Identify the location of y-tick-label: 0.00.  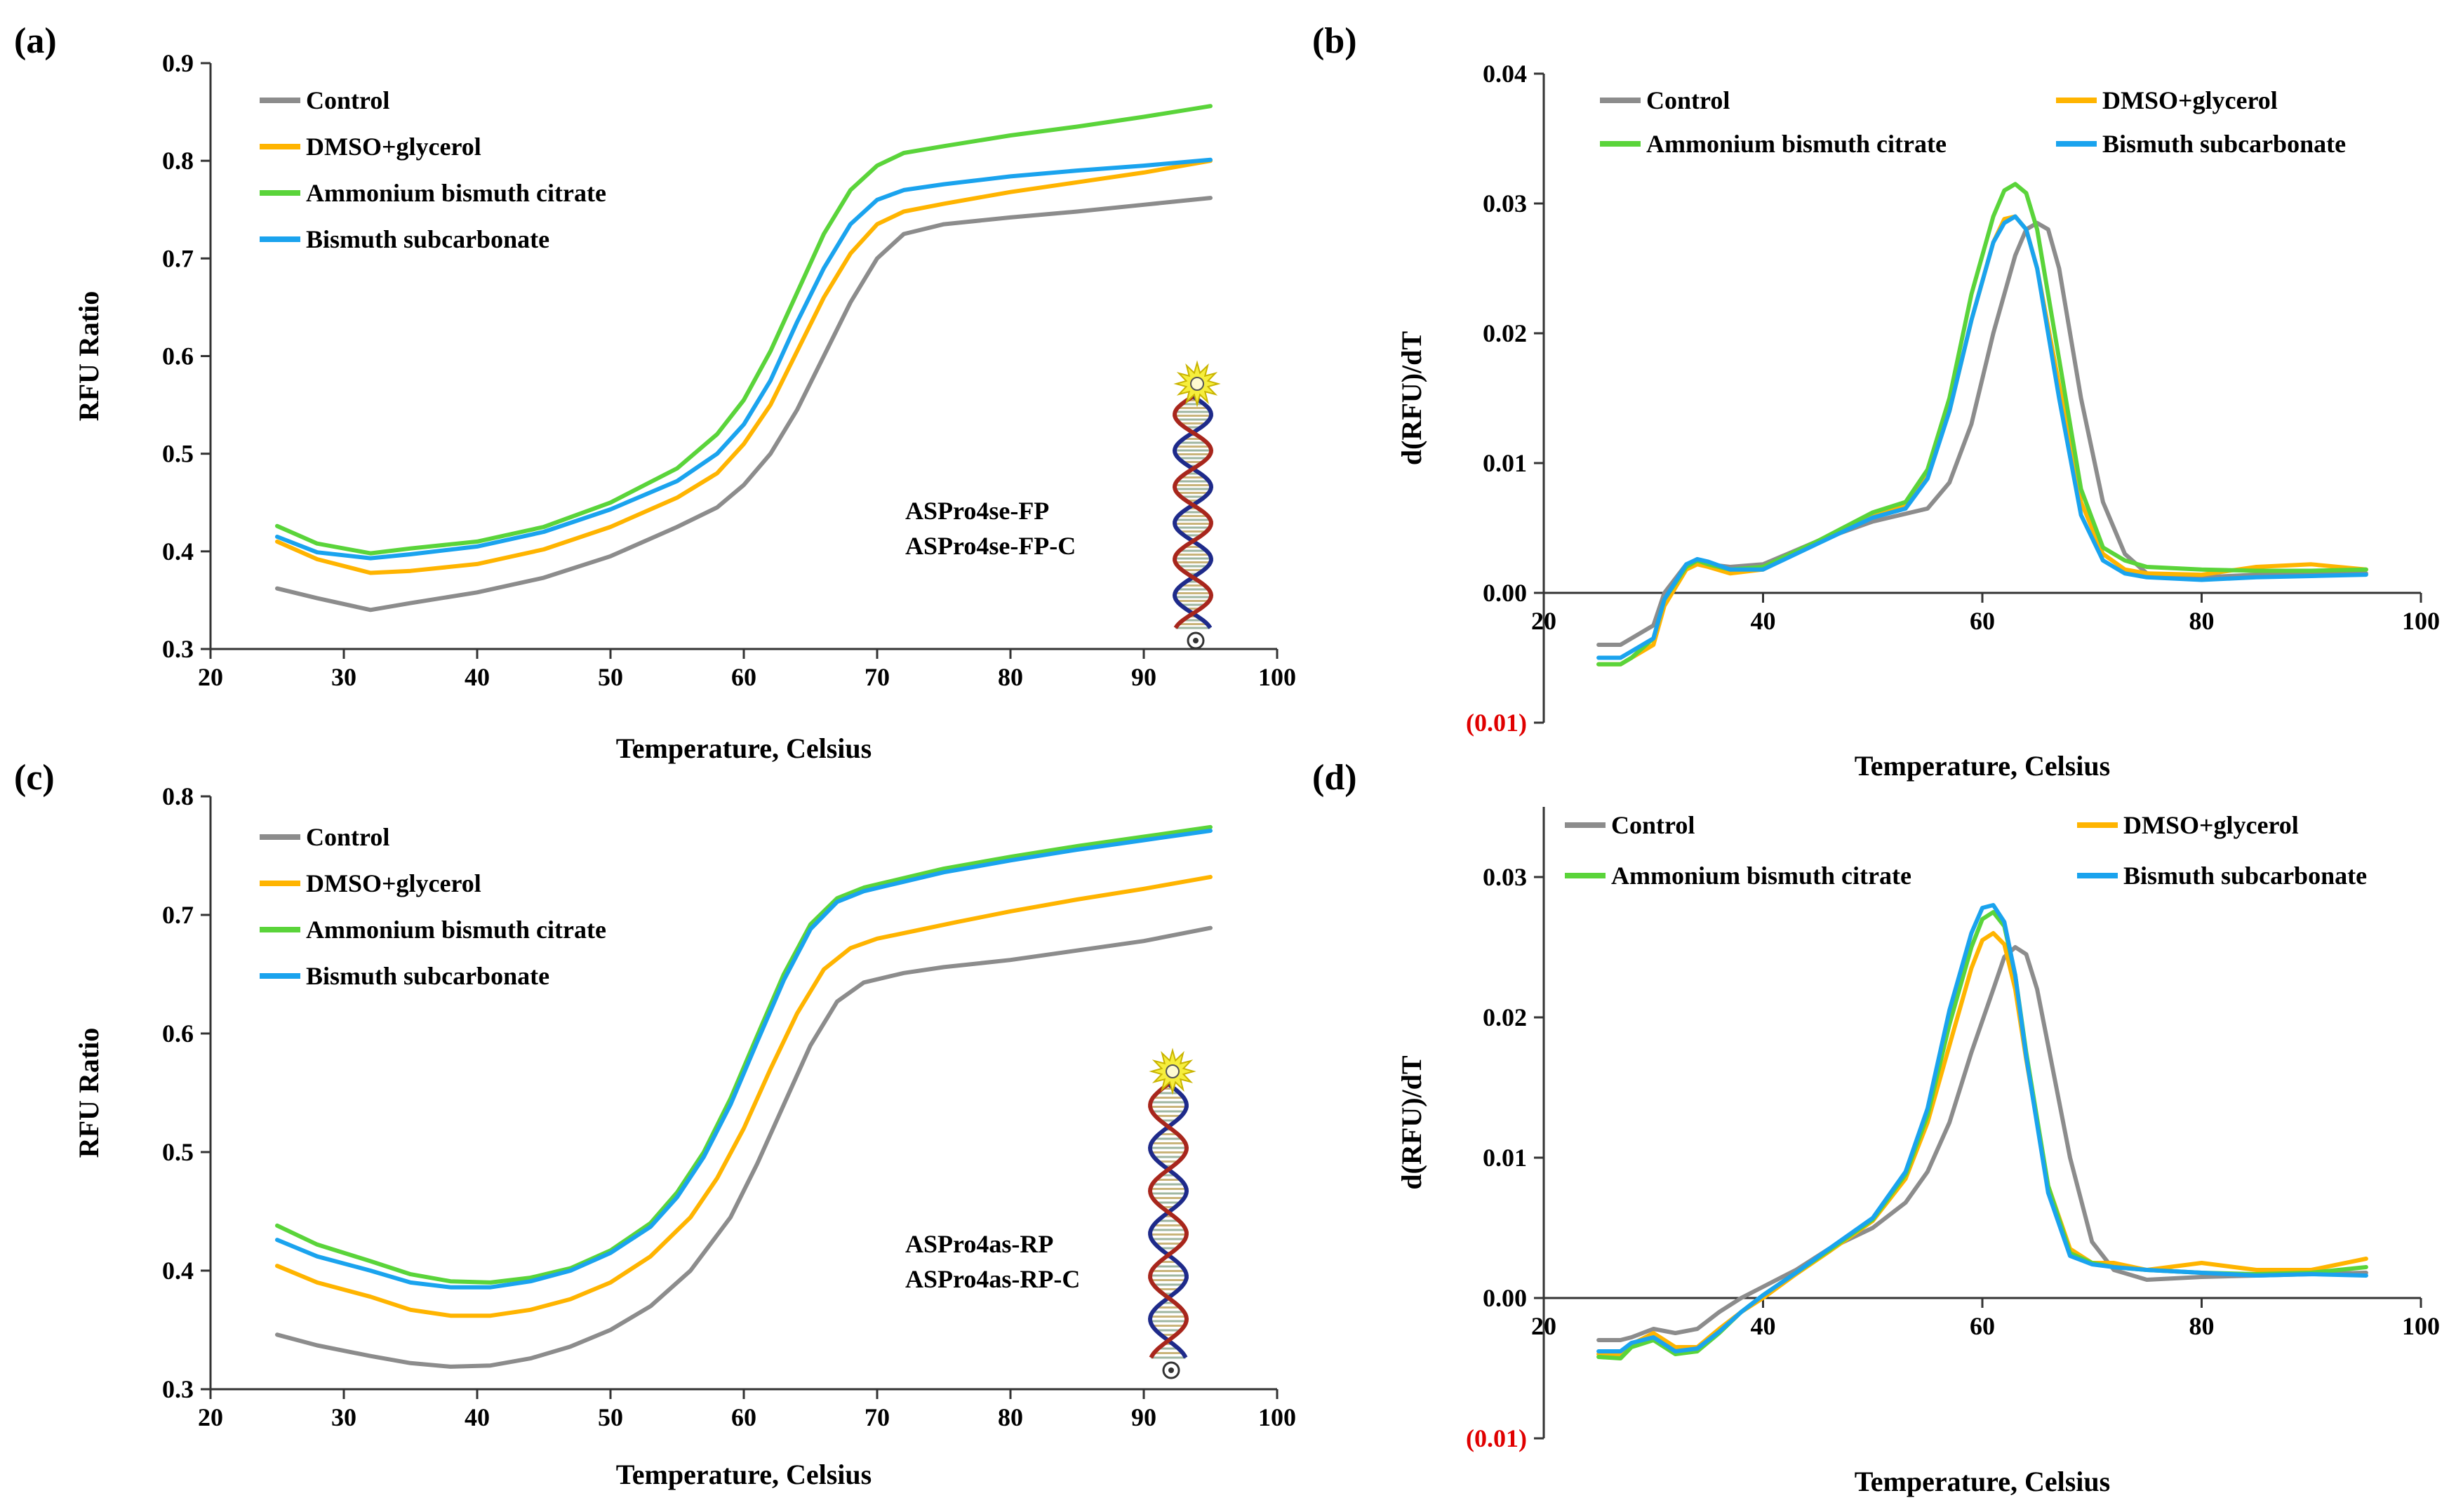
(1505, 593).